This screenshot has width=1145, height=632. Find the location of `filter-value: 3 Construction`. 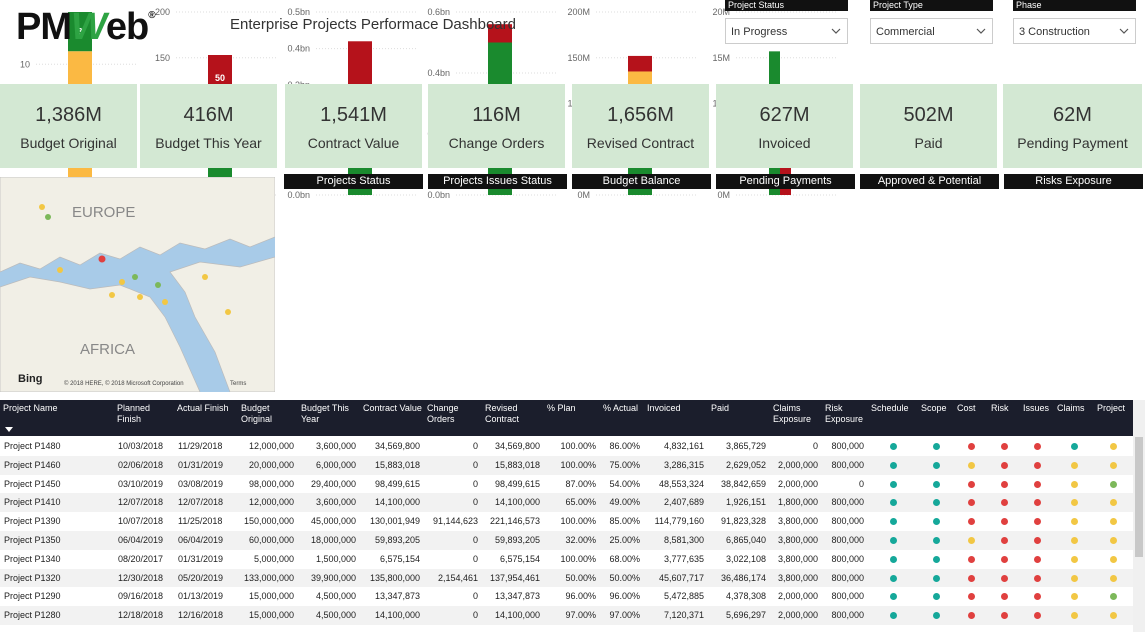

filter-value: 3 Construction is located at coordinates (1054, 32).